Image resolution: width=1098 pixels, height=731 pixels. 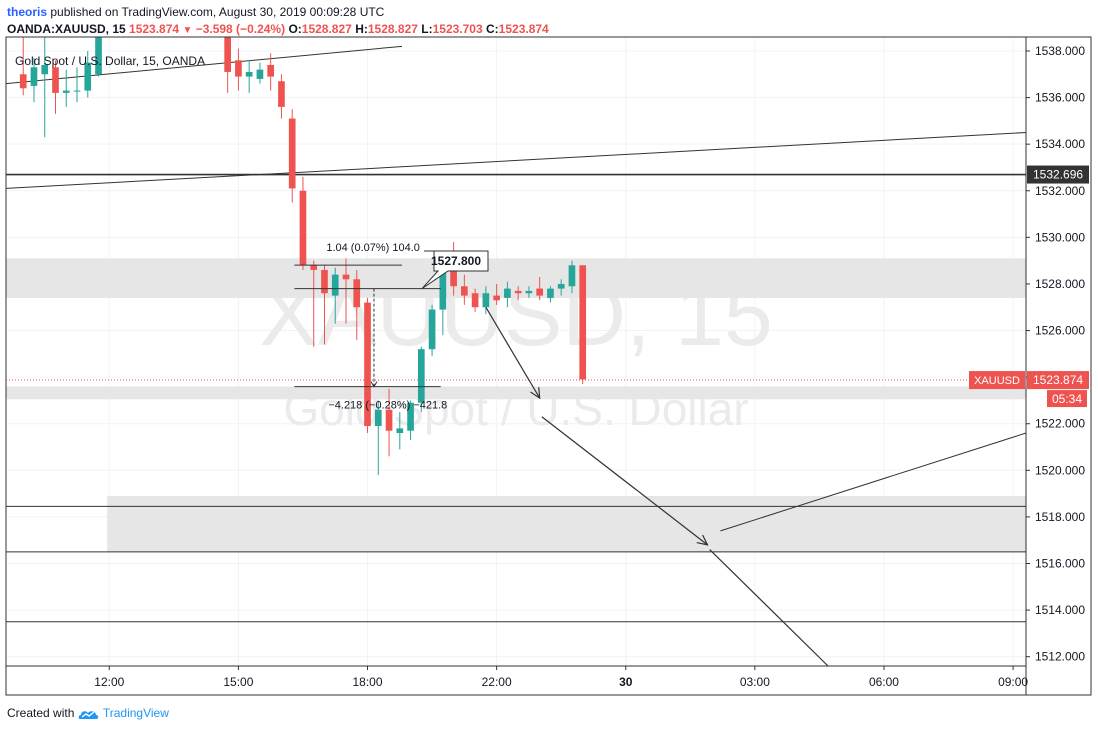 I want to click on level-price-badge, so click(x=1058, y=174).